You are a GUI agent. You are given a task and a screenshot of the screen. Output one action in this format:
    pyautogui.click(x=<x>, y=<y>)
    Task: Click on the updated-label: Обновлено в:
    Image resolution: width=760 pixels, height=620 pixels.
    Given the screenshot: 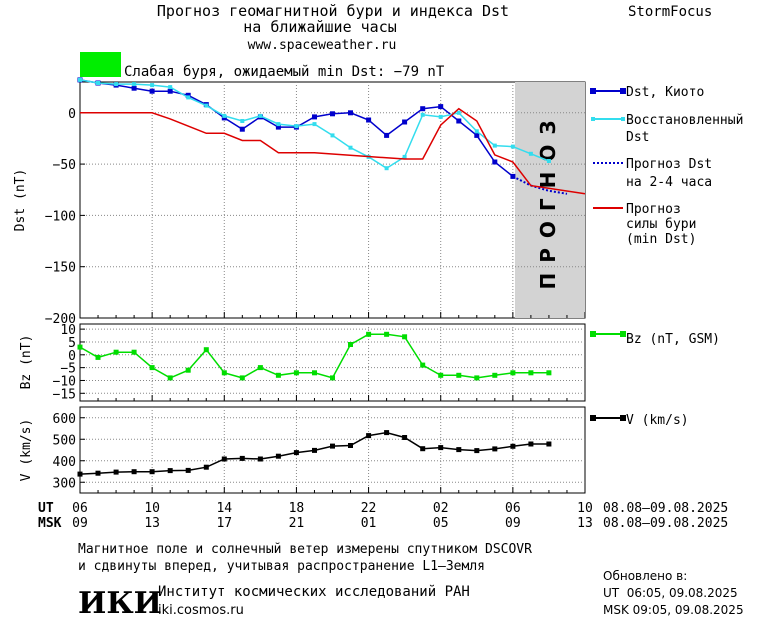 What is the action you would take?
    pyautogui.click(x=645, y=576)
    